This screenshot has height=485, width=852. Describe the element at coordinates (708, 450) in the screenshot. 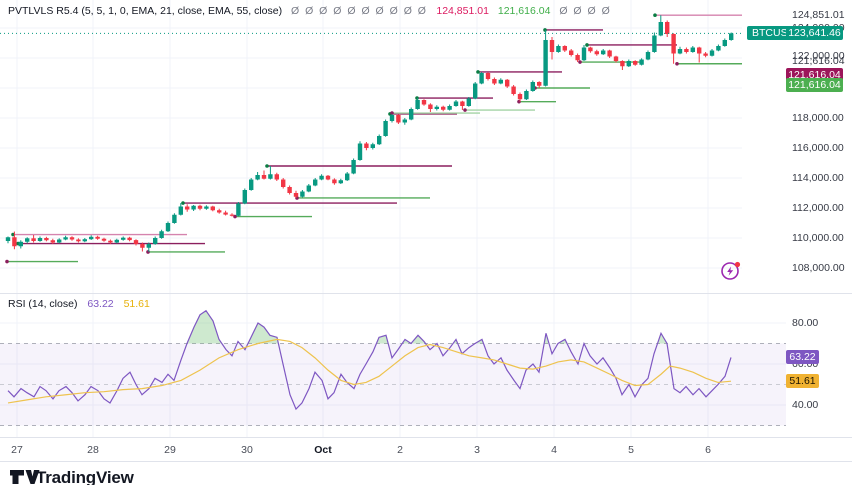

I see `time-axis-label: 6` at that location.